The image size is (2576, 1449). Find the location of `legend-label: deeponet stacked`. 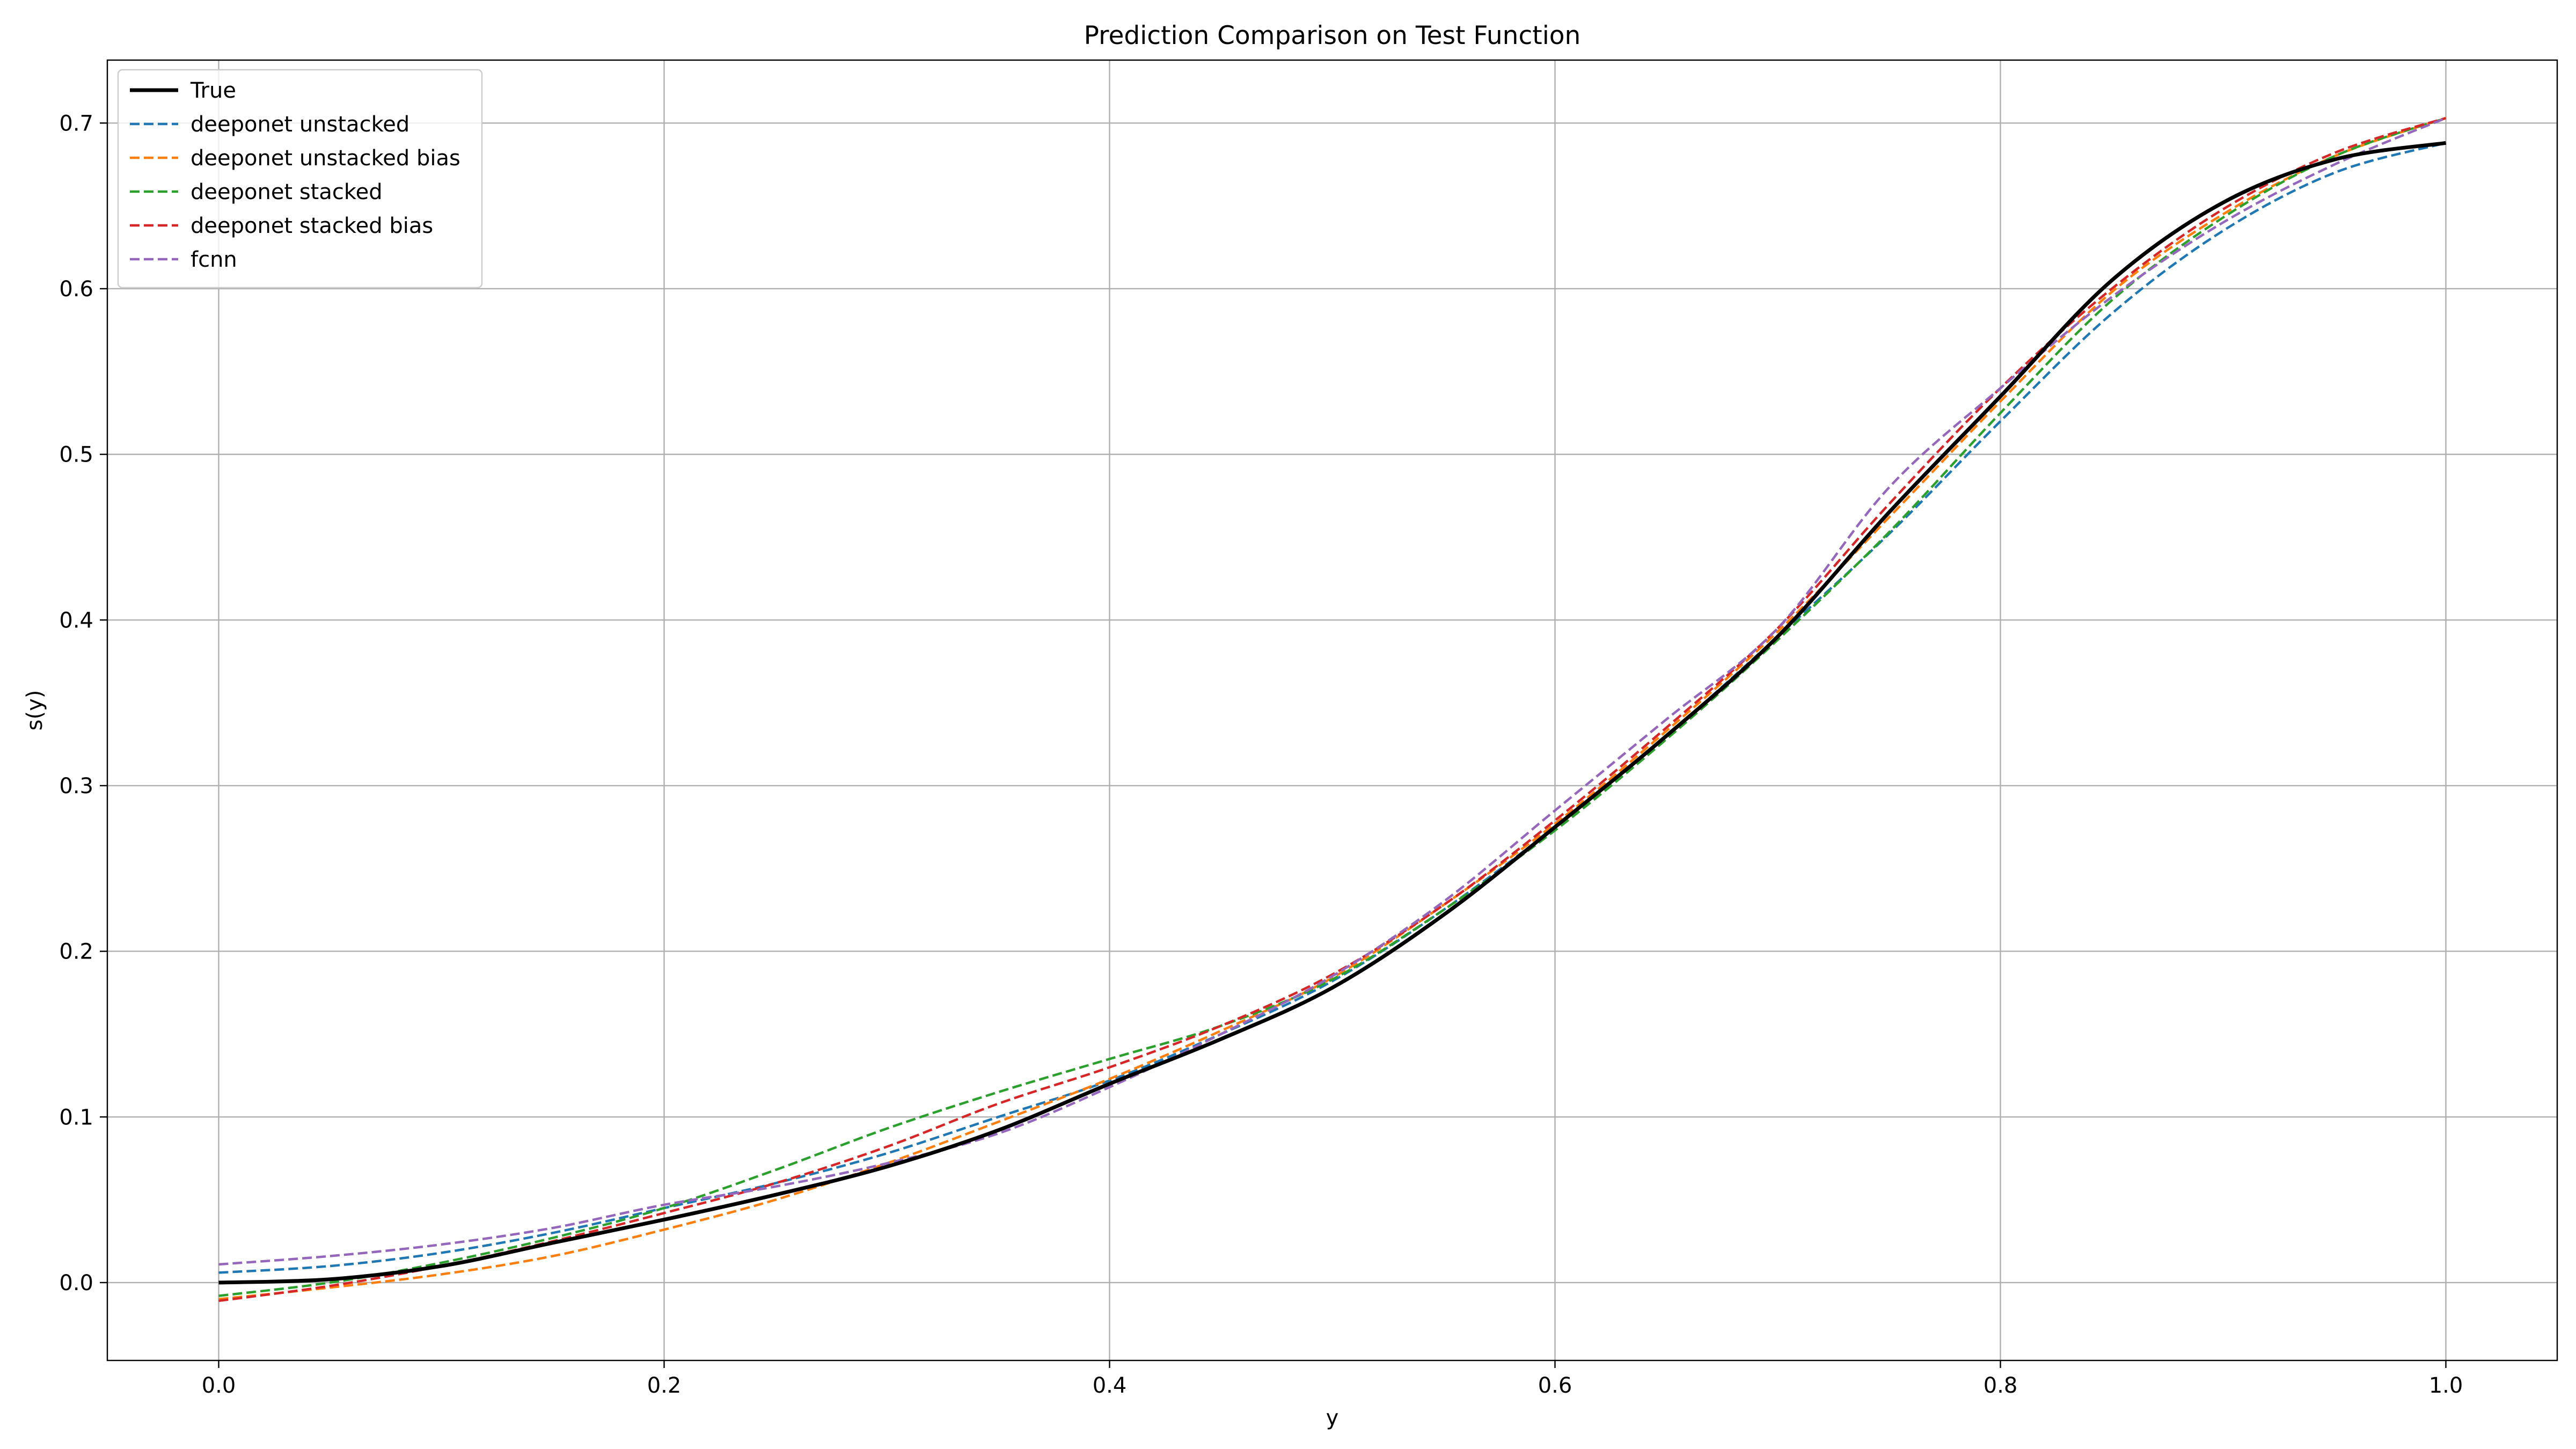

legend-label: deeponet stacked is located at coordinates (287, 192).